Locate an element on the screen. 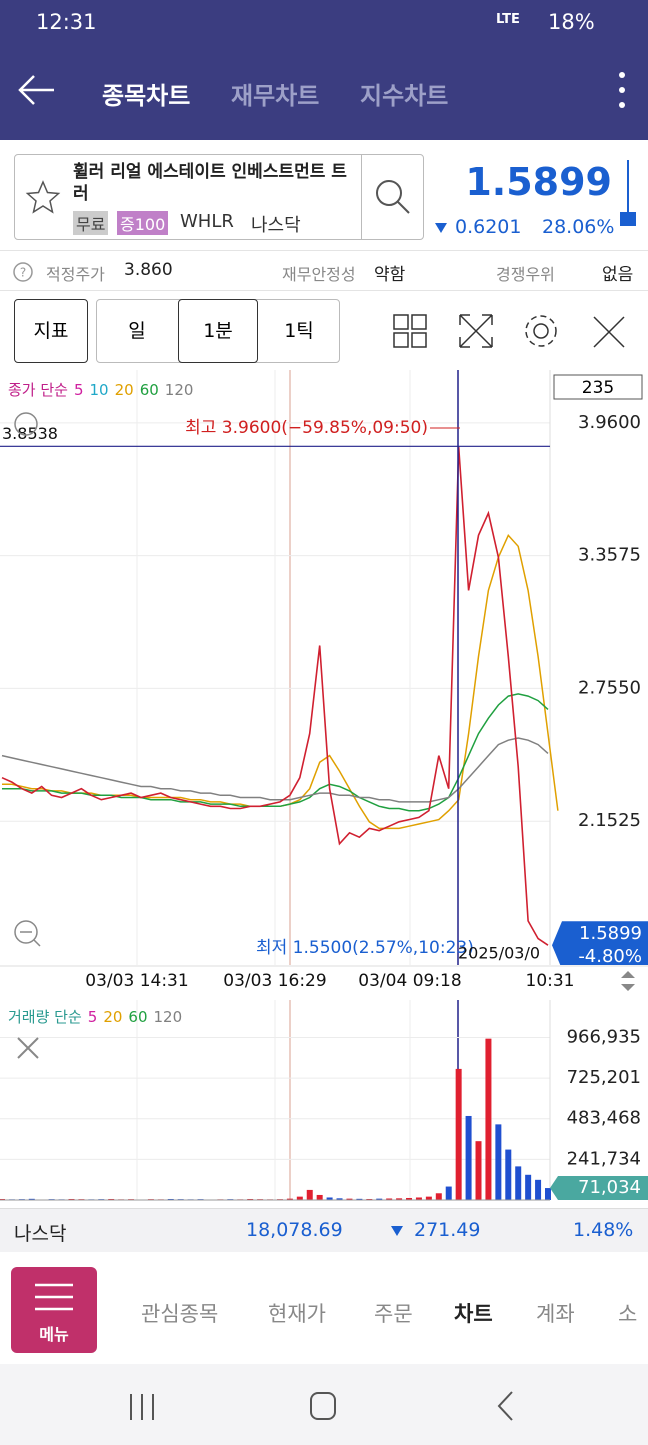 The width and height of the screenshot is (648, 1445). info-label: 재무안정성 is located at coordinates (319, 274).